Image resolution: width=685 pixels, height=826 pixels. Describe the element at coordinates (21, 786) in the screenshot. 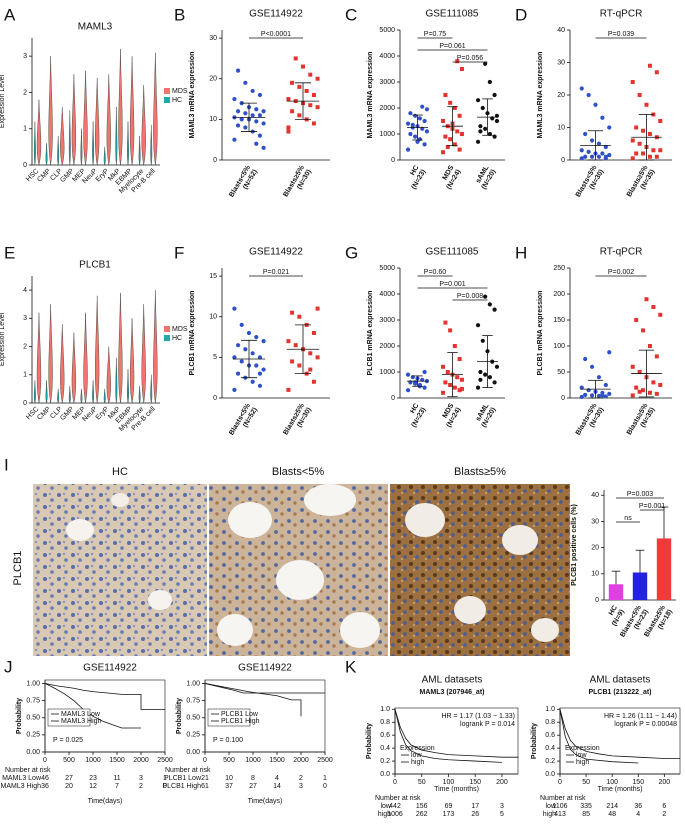

I see `risk-row-label: MAML3 High` at that location.